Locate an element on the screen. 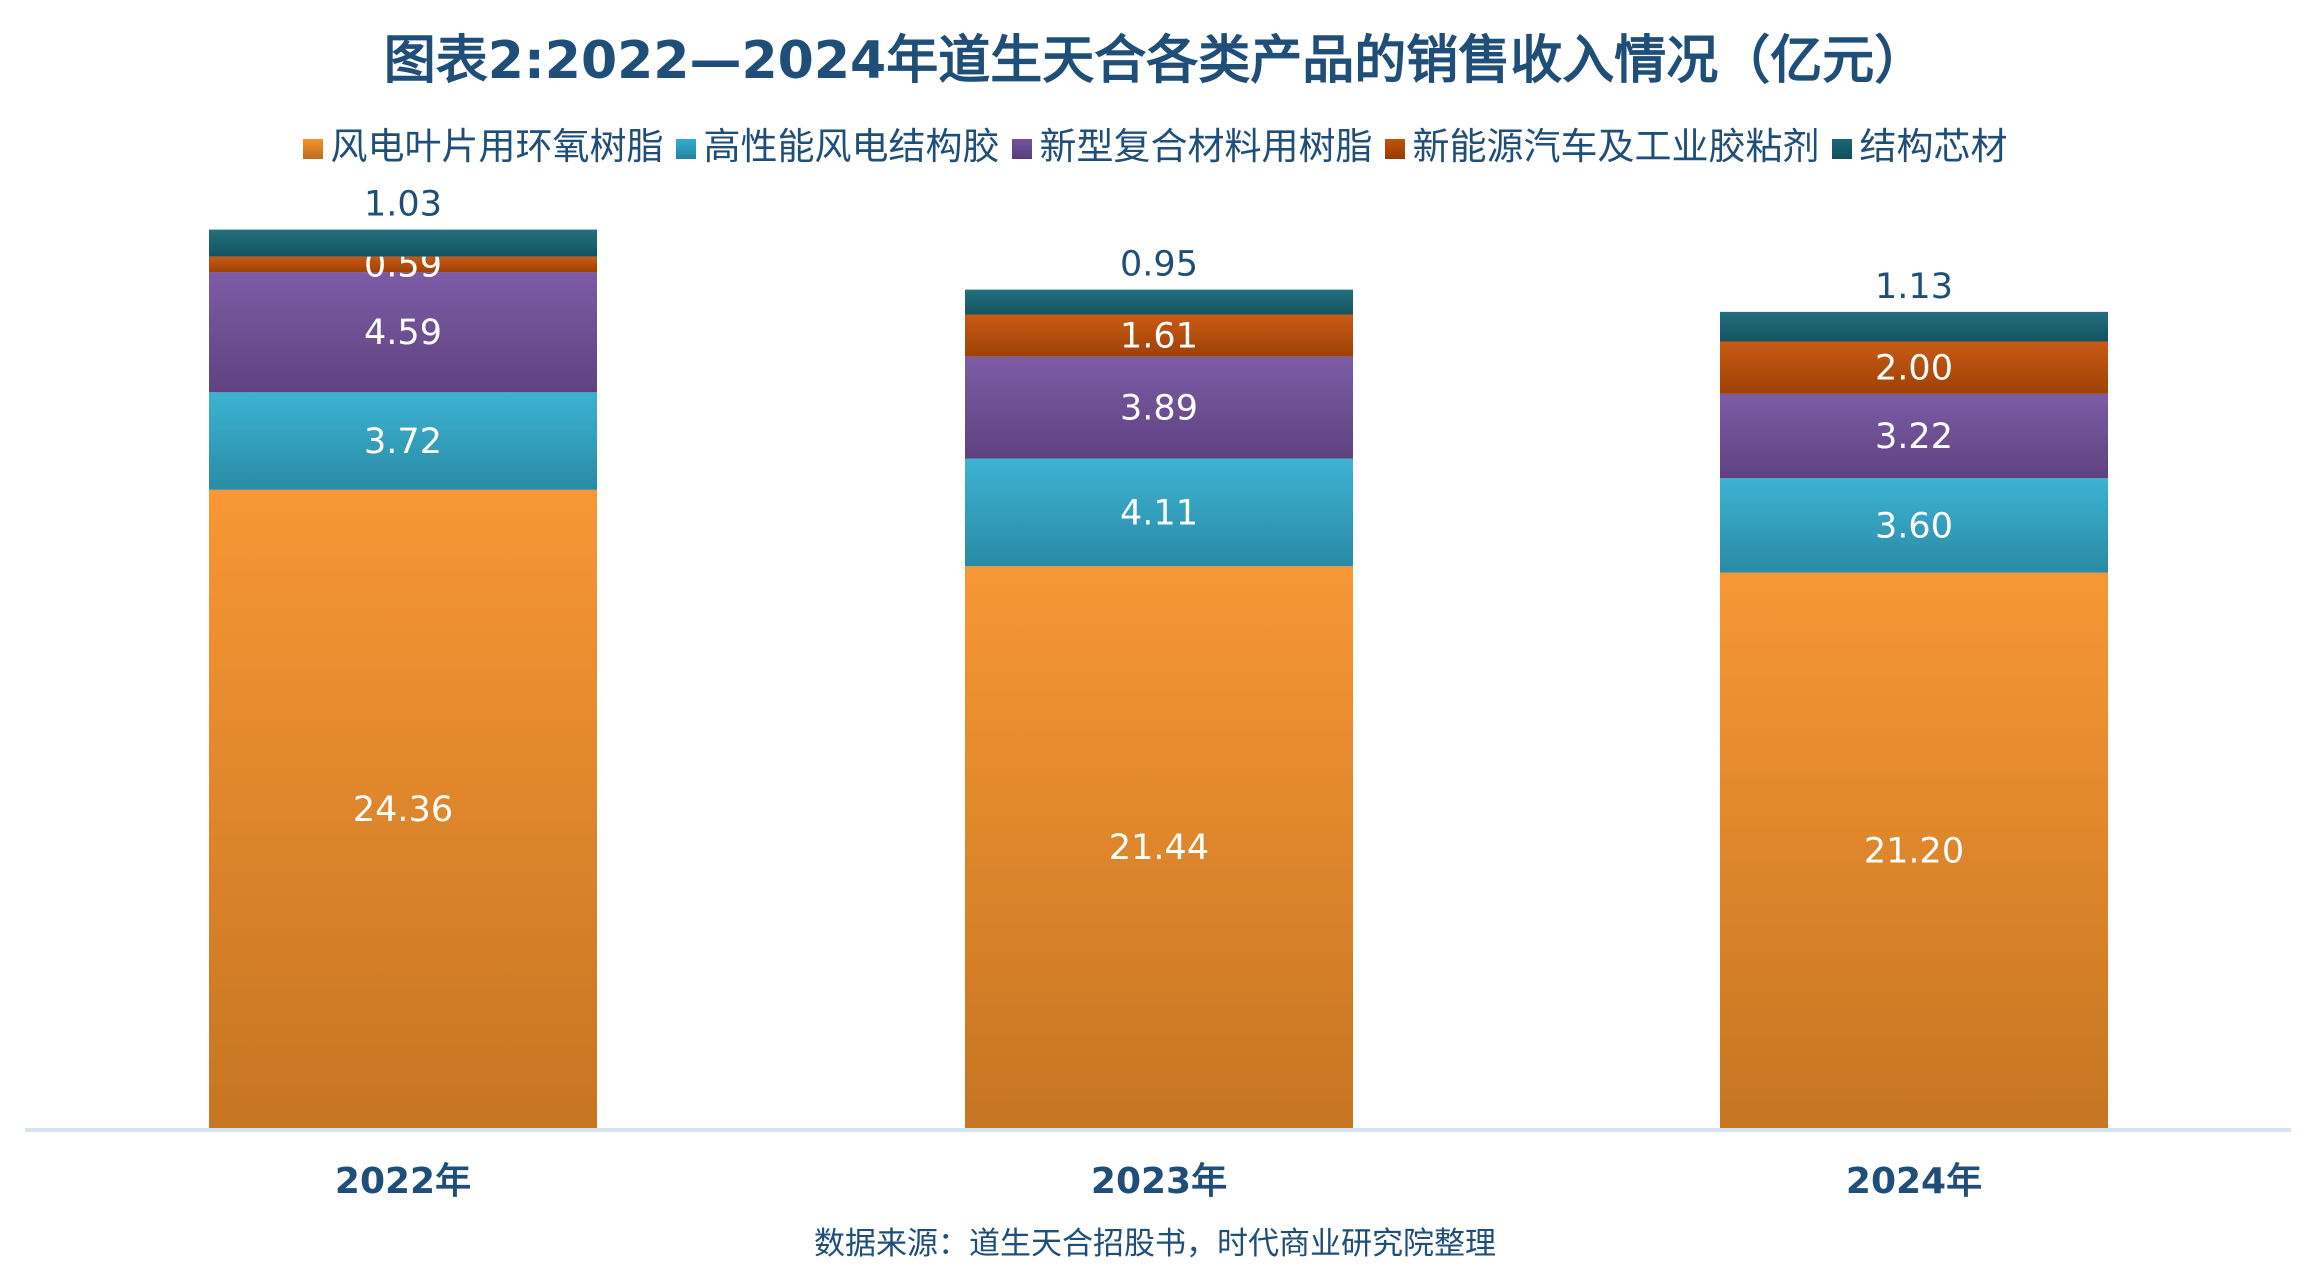 The height and width of the screenshot is (1269, 2310). data-label: 4.11 is located at coordinates (1159, 513).